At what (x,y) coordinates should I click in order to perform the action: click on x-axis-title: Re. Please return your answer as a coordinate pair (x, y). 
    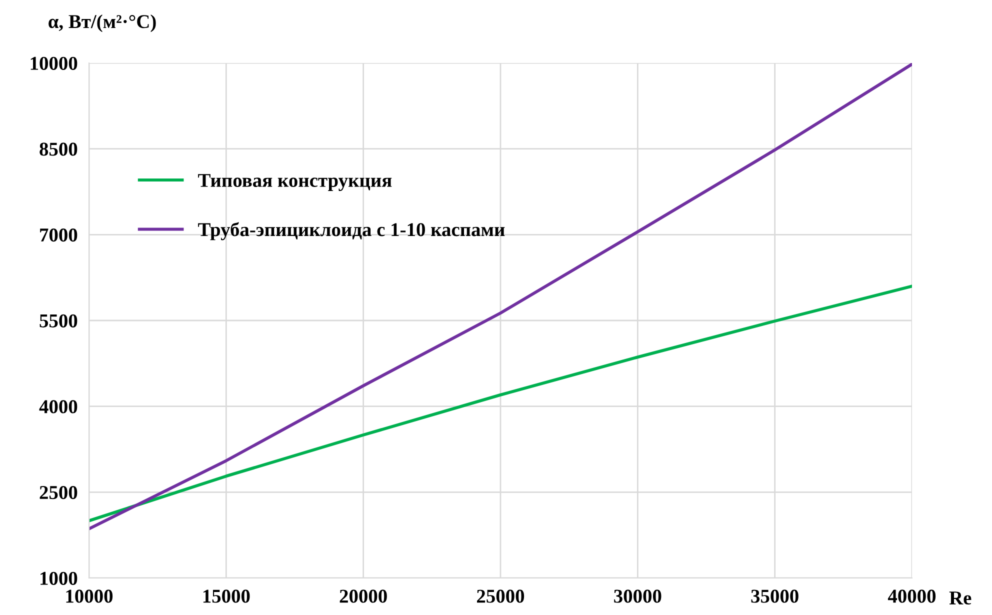
    Looking at the image, I should click on (960, 598).